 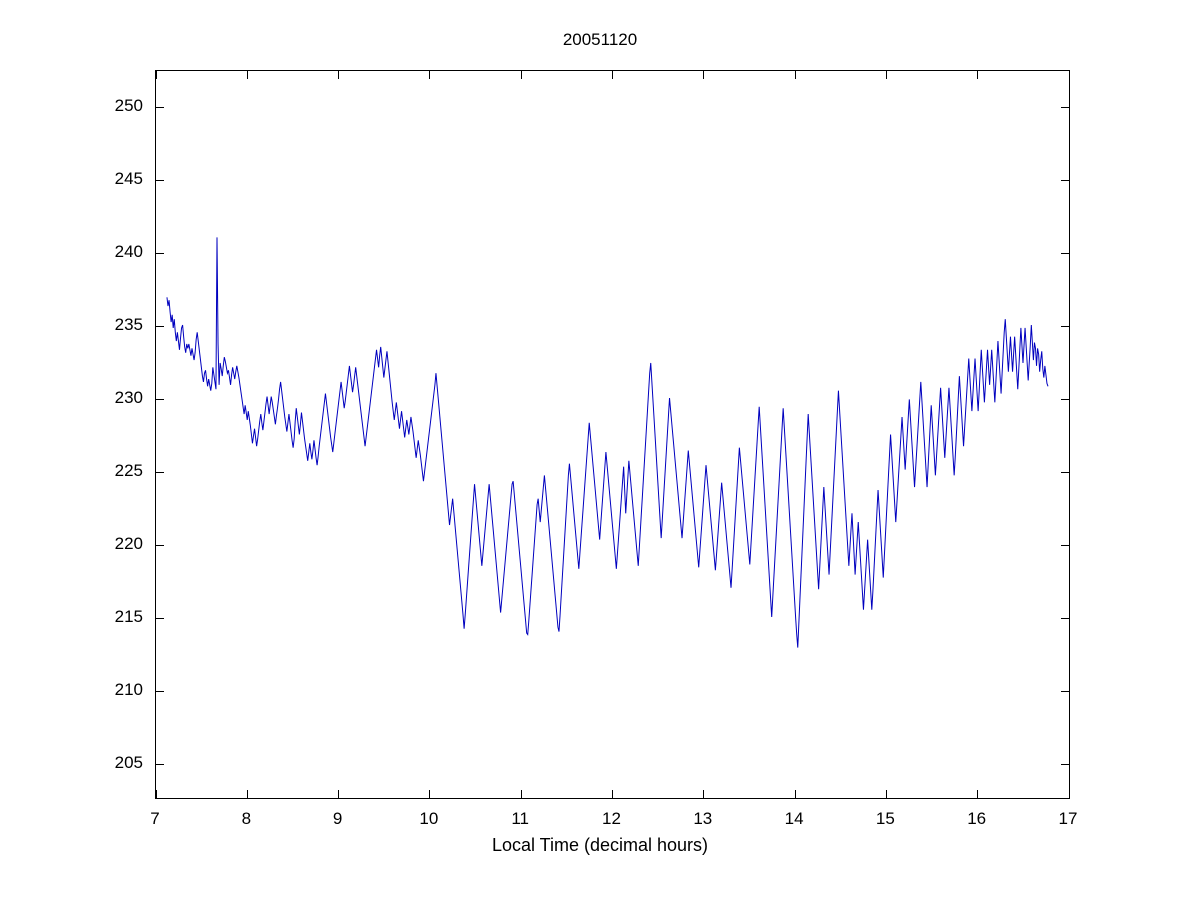 I want to click on x-tick-label: 15, so click(x=885, y=818).